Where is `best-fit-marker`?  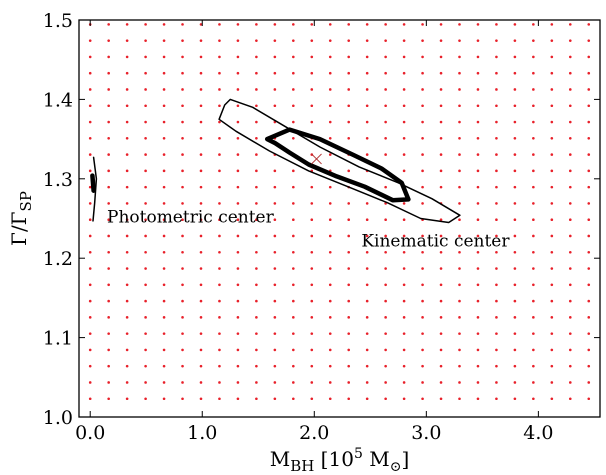 best-fit-marker is located at coordinates (316, 159).